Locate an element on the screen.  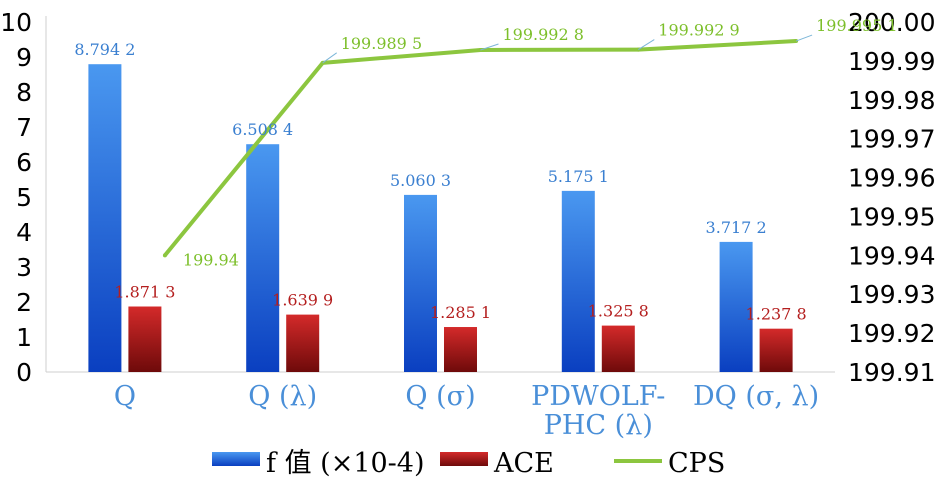
left-tick-label: 6 is located at coordinates (24, 162).